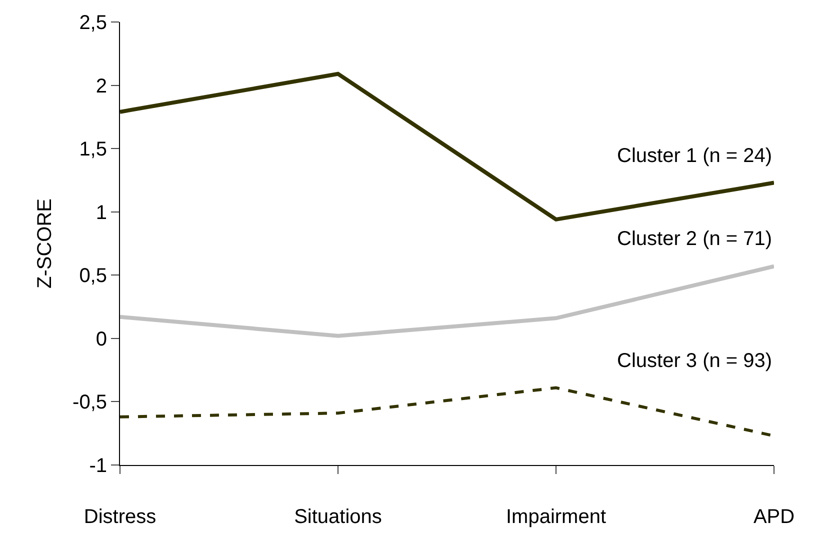 Image resolution: width=829 pixels, height=540 pixels. Describe the element at coordinates (98, 466) in the screenshot. I see `y-tick-label: -1` at that location.